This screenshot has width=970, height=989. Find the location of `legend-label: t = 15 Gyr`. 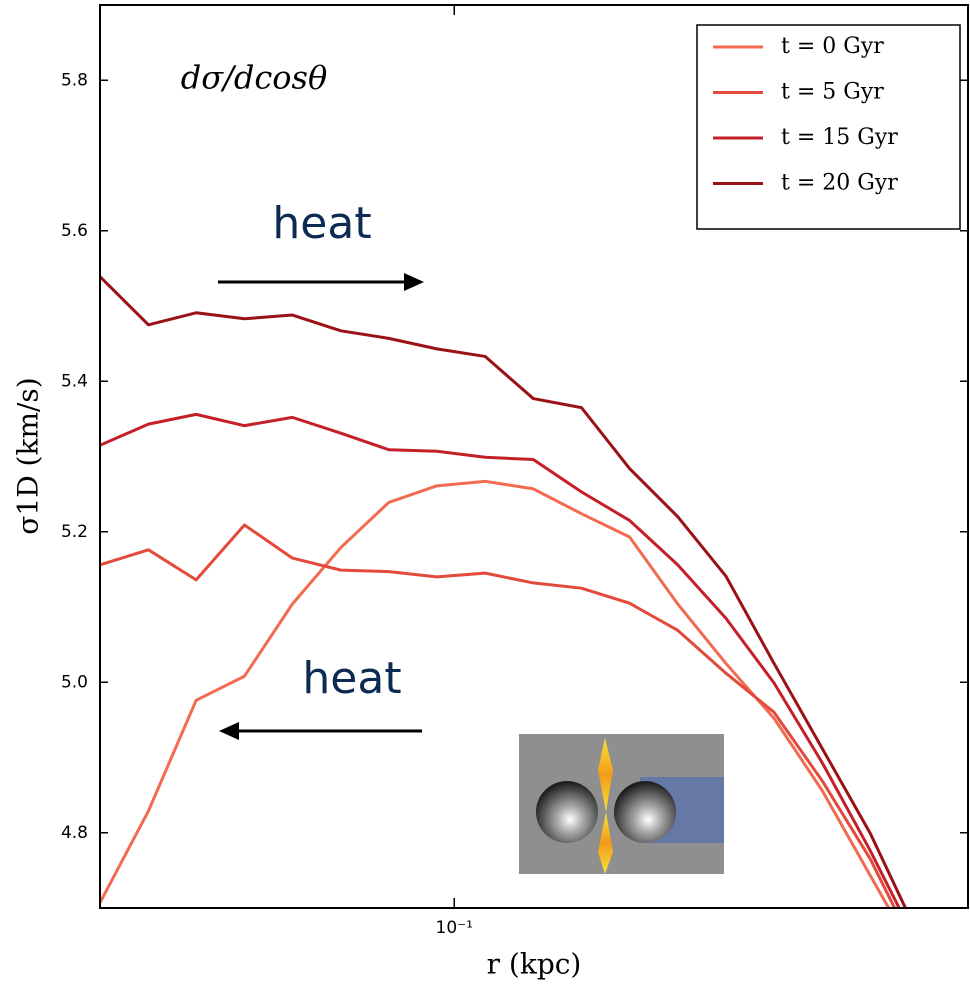

legend-label: t = 15 Gyr is located at coordinates (839, 137).